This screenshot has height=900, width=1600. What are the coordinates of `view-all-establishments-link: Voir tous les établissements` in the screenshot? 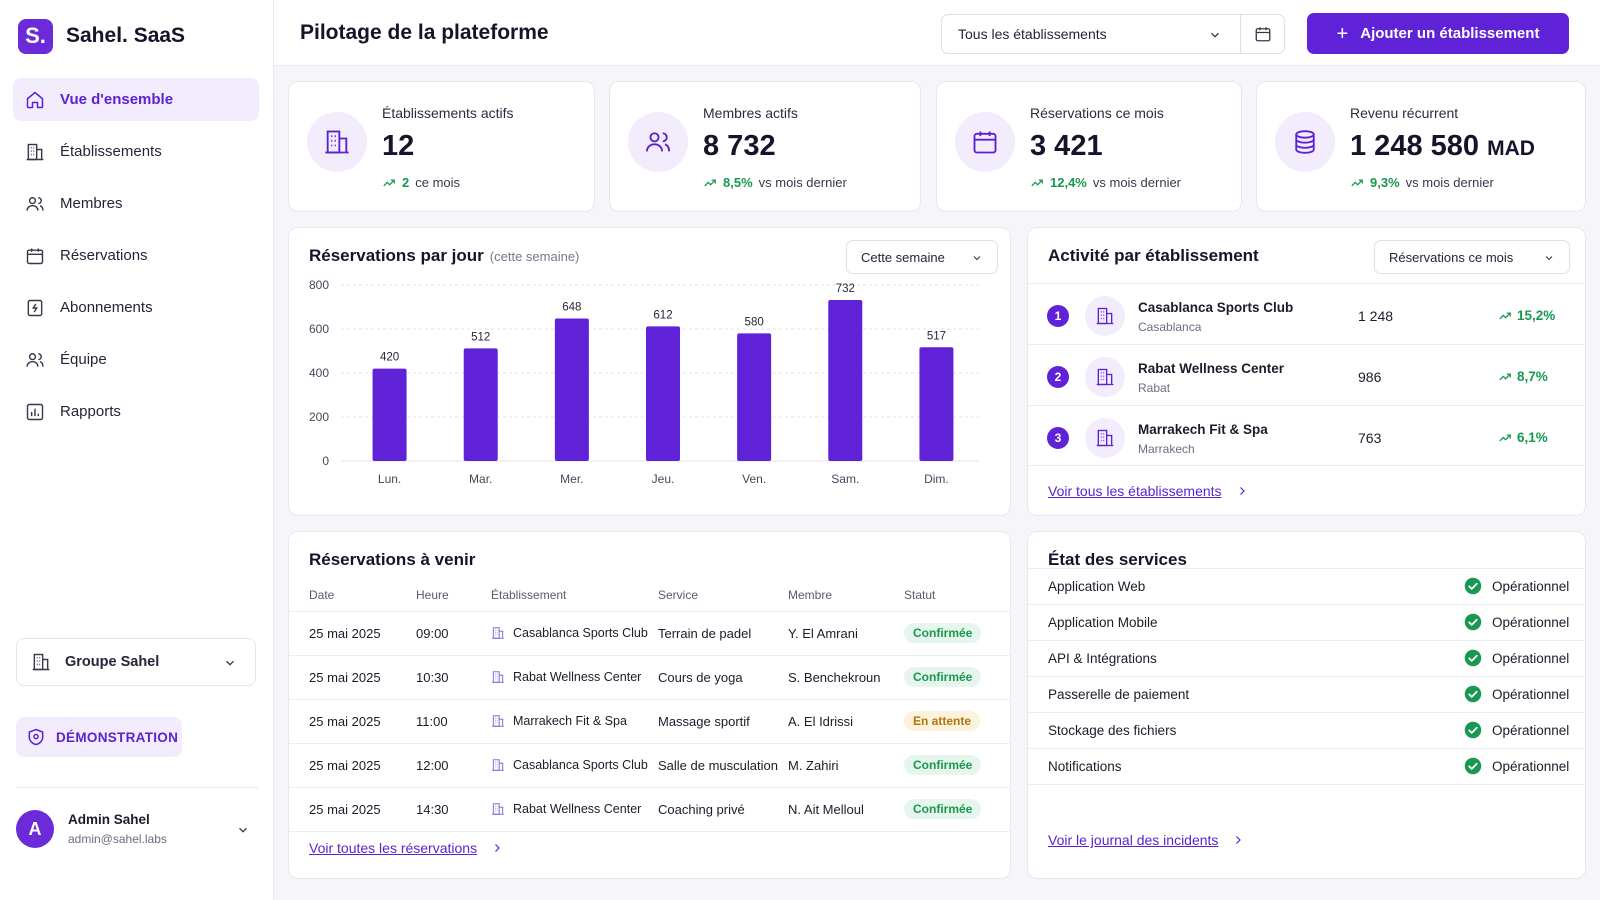 It's located at (1148, 491).